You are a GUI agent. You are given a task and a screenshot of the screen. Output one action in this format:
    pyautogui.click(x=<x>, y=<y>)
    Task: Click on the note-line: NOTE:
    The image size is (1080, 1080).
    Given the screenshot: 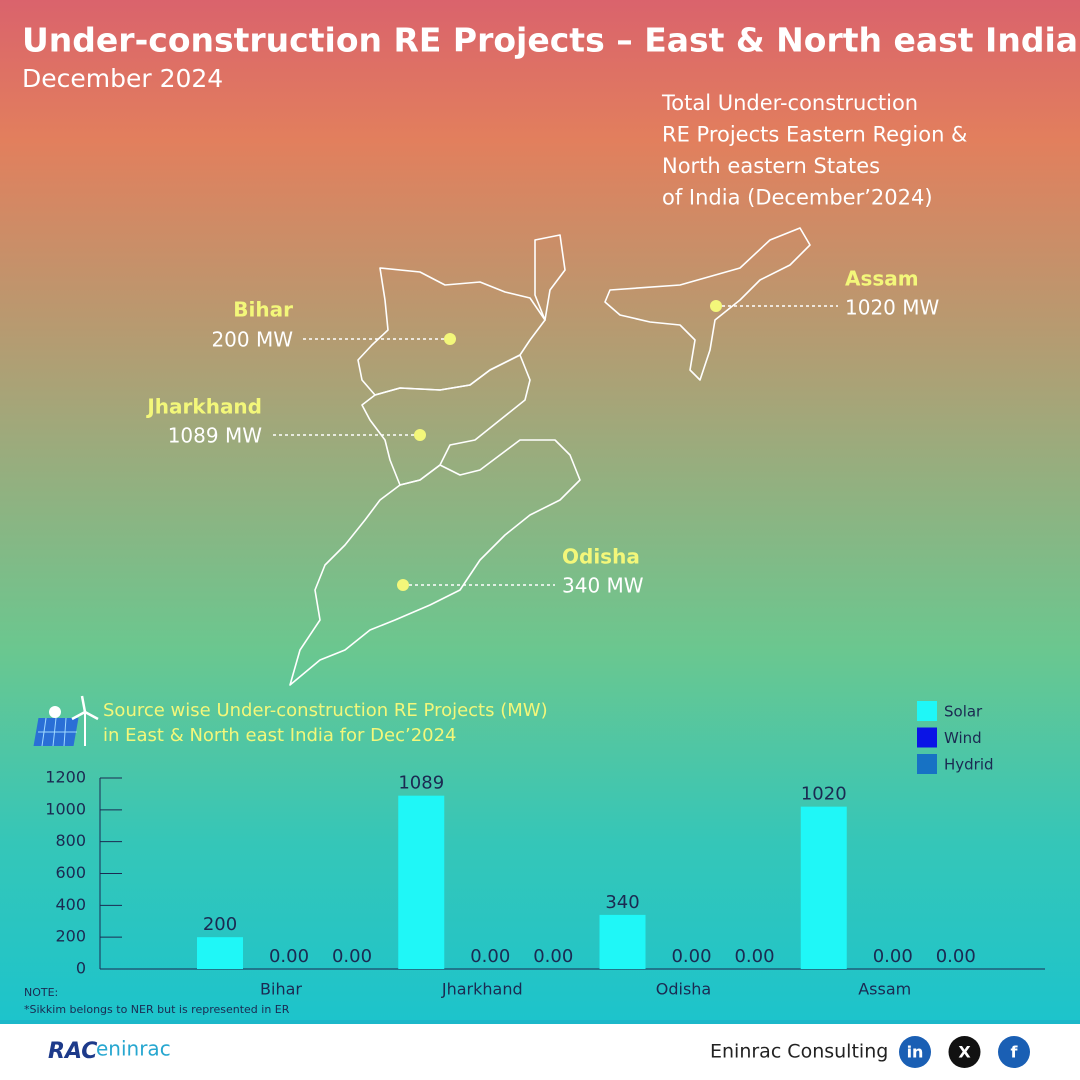 What is the action you would take?
    pyautogui.click(x=41, y=992)
    